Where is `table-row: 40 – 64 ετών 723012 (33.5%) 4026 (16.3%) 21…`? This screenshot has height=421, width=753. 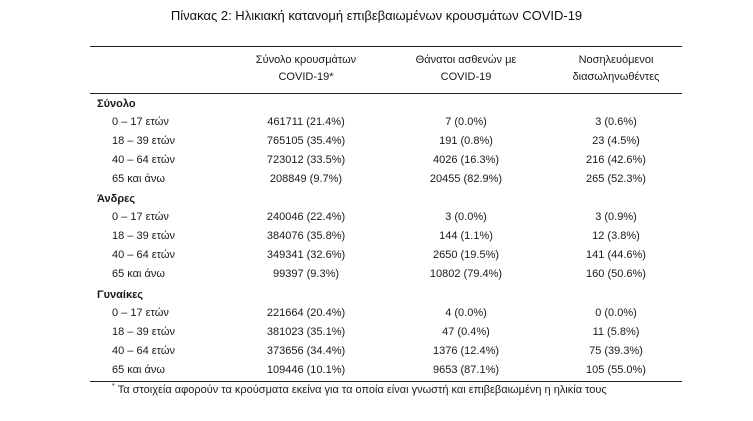 table-row: 40 – 64 ετών 723012 (33.5%) 4026 (16.3%) 21… is located at coordinates (376, 162).